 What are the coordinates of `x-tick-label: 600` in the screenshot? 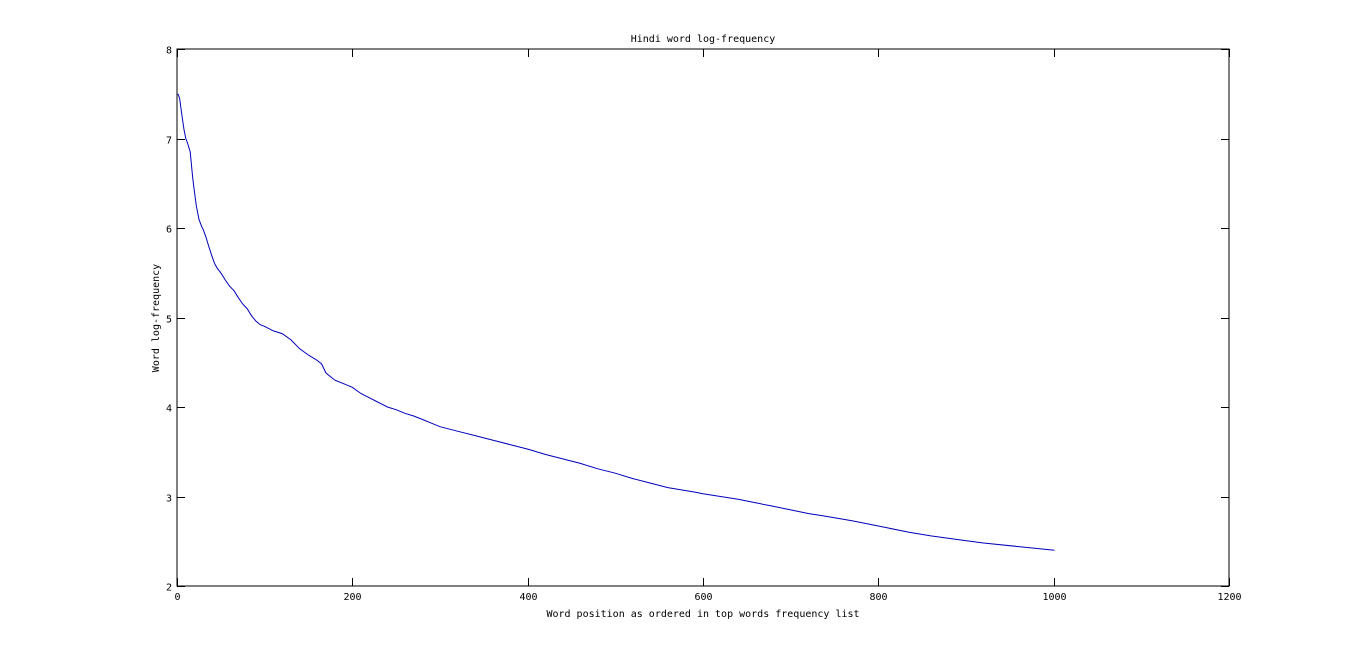 It's located at (703, 597).